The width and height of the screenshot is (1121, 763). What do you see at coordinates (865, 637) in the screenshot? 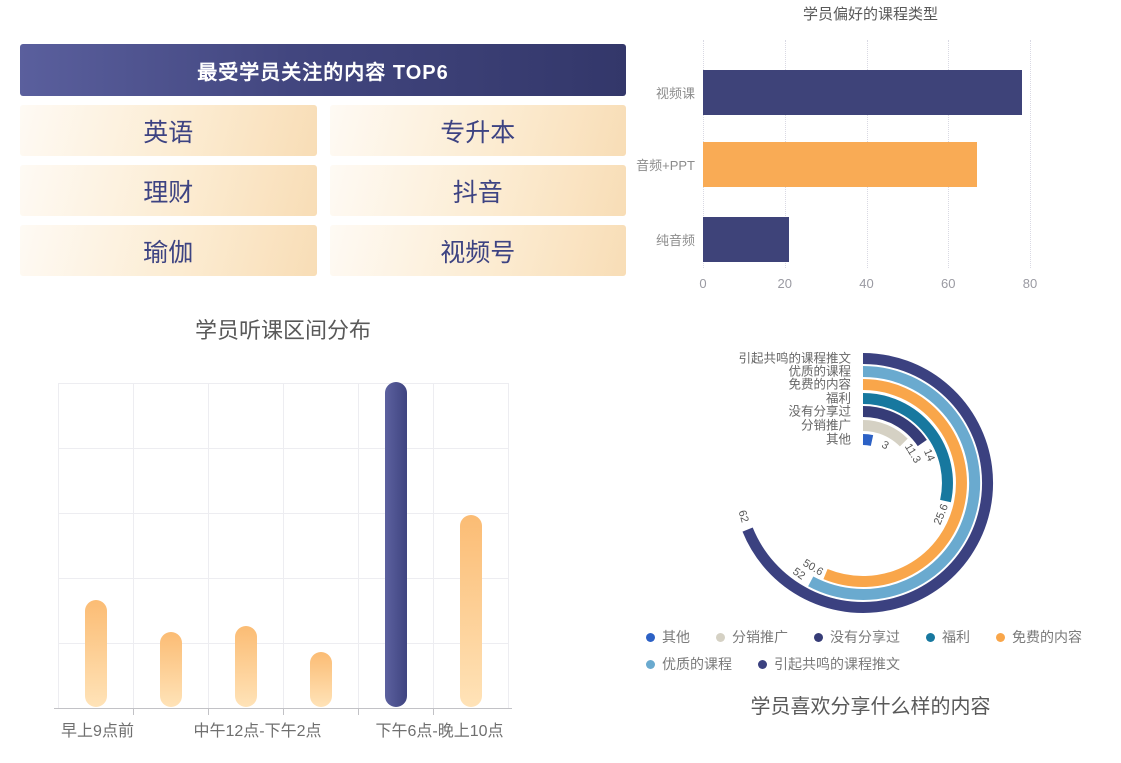
I see `legend-label: 没有分享过` at bounding box center [865, 637].